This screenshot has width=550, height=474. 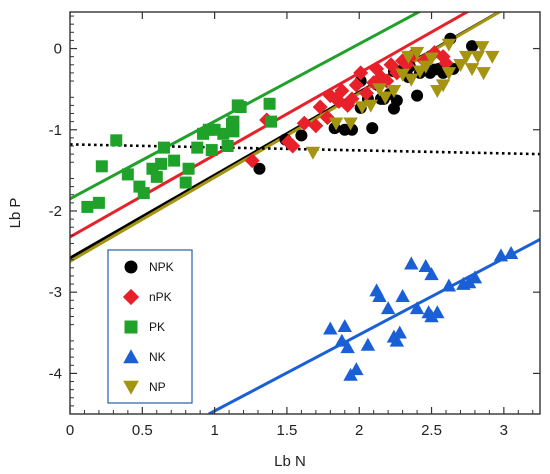 I want to click on legend-marker-np, so click(x=131, y=387).